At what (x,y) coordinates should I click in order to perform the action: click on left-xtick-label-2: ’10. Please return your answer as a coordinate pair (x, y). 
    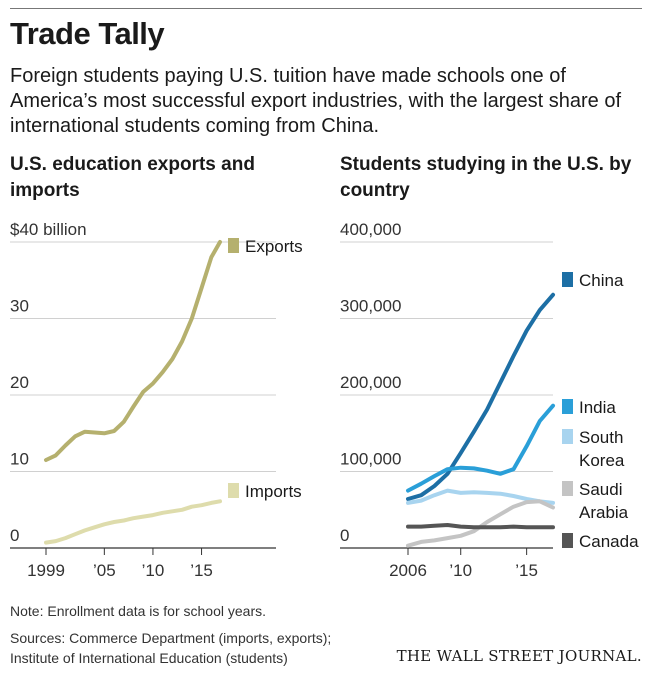
    Looking at the image, I should click on (153, 570).